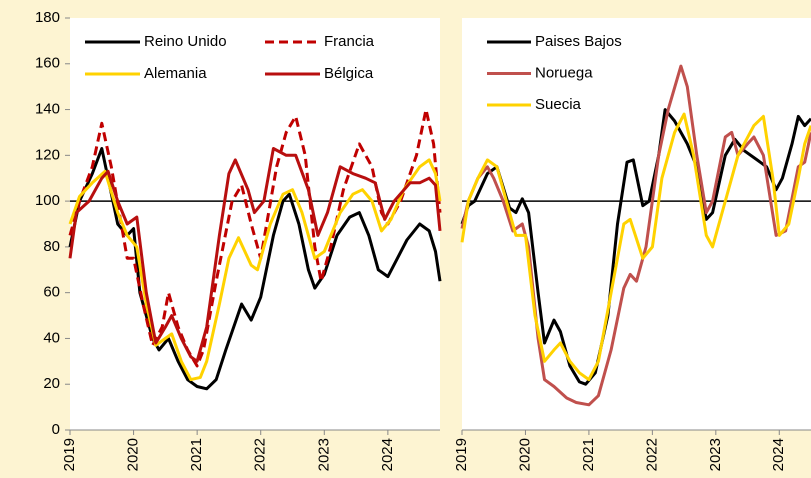 The height and width of the screenshot is (478, 811). I want to click on y-tick-label: 80, so click(51, 246).